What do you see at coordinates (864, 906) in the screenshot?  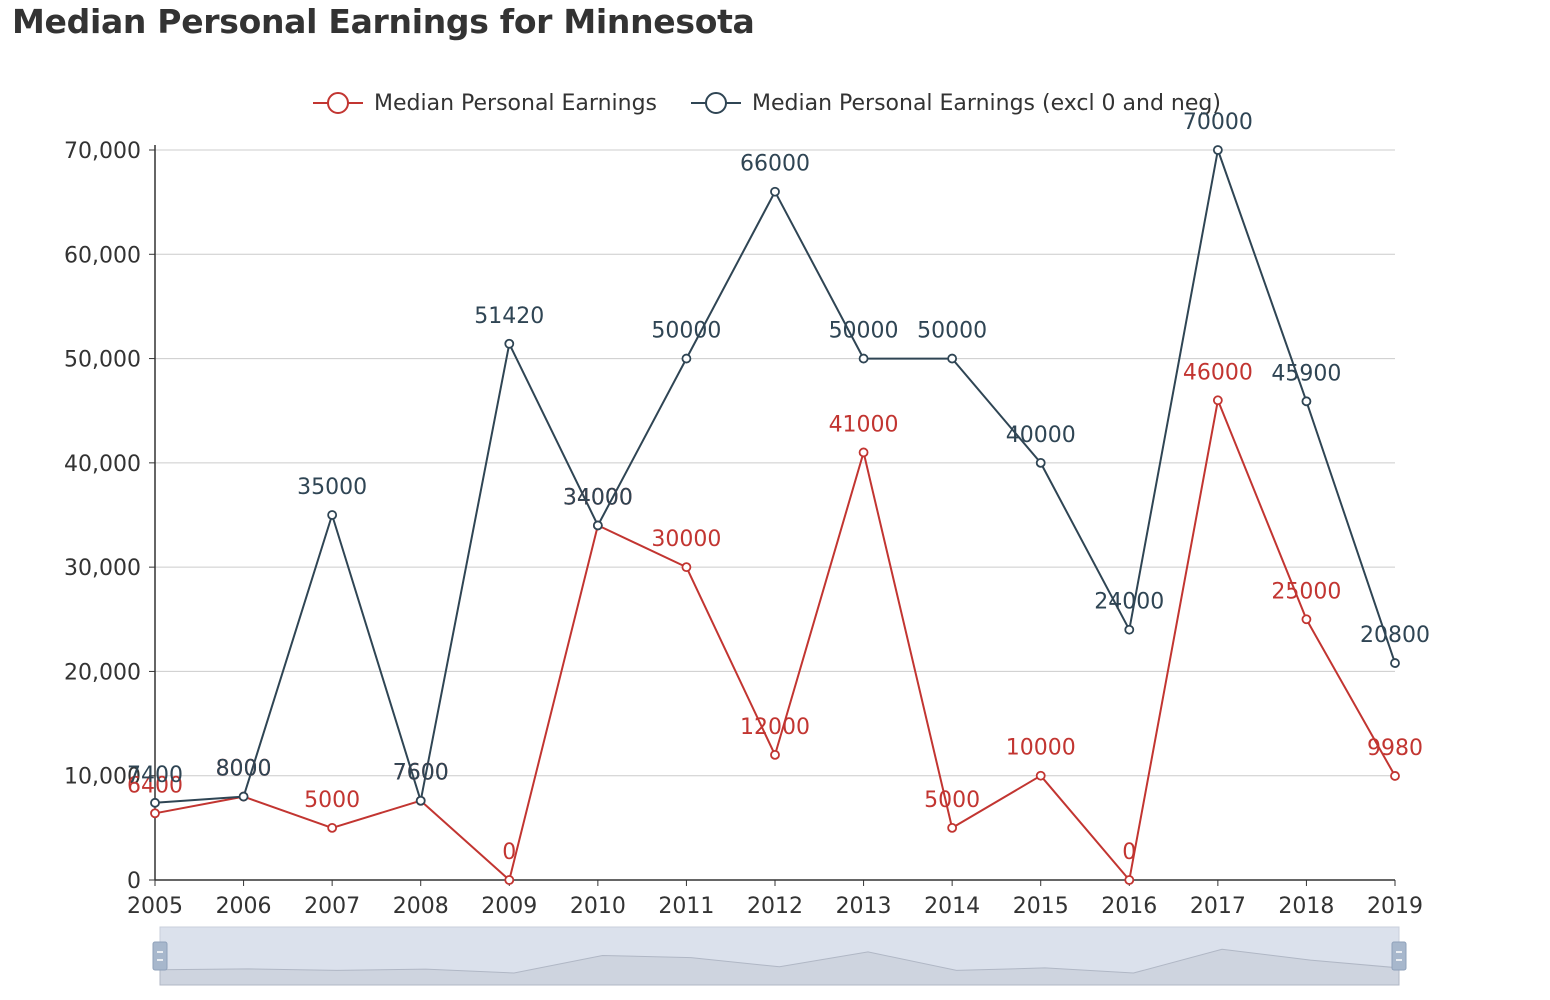 I see `x-tick-label: 2013` at bounding box center [864, 906].